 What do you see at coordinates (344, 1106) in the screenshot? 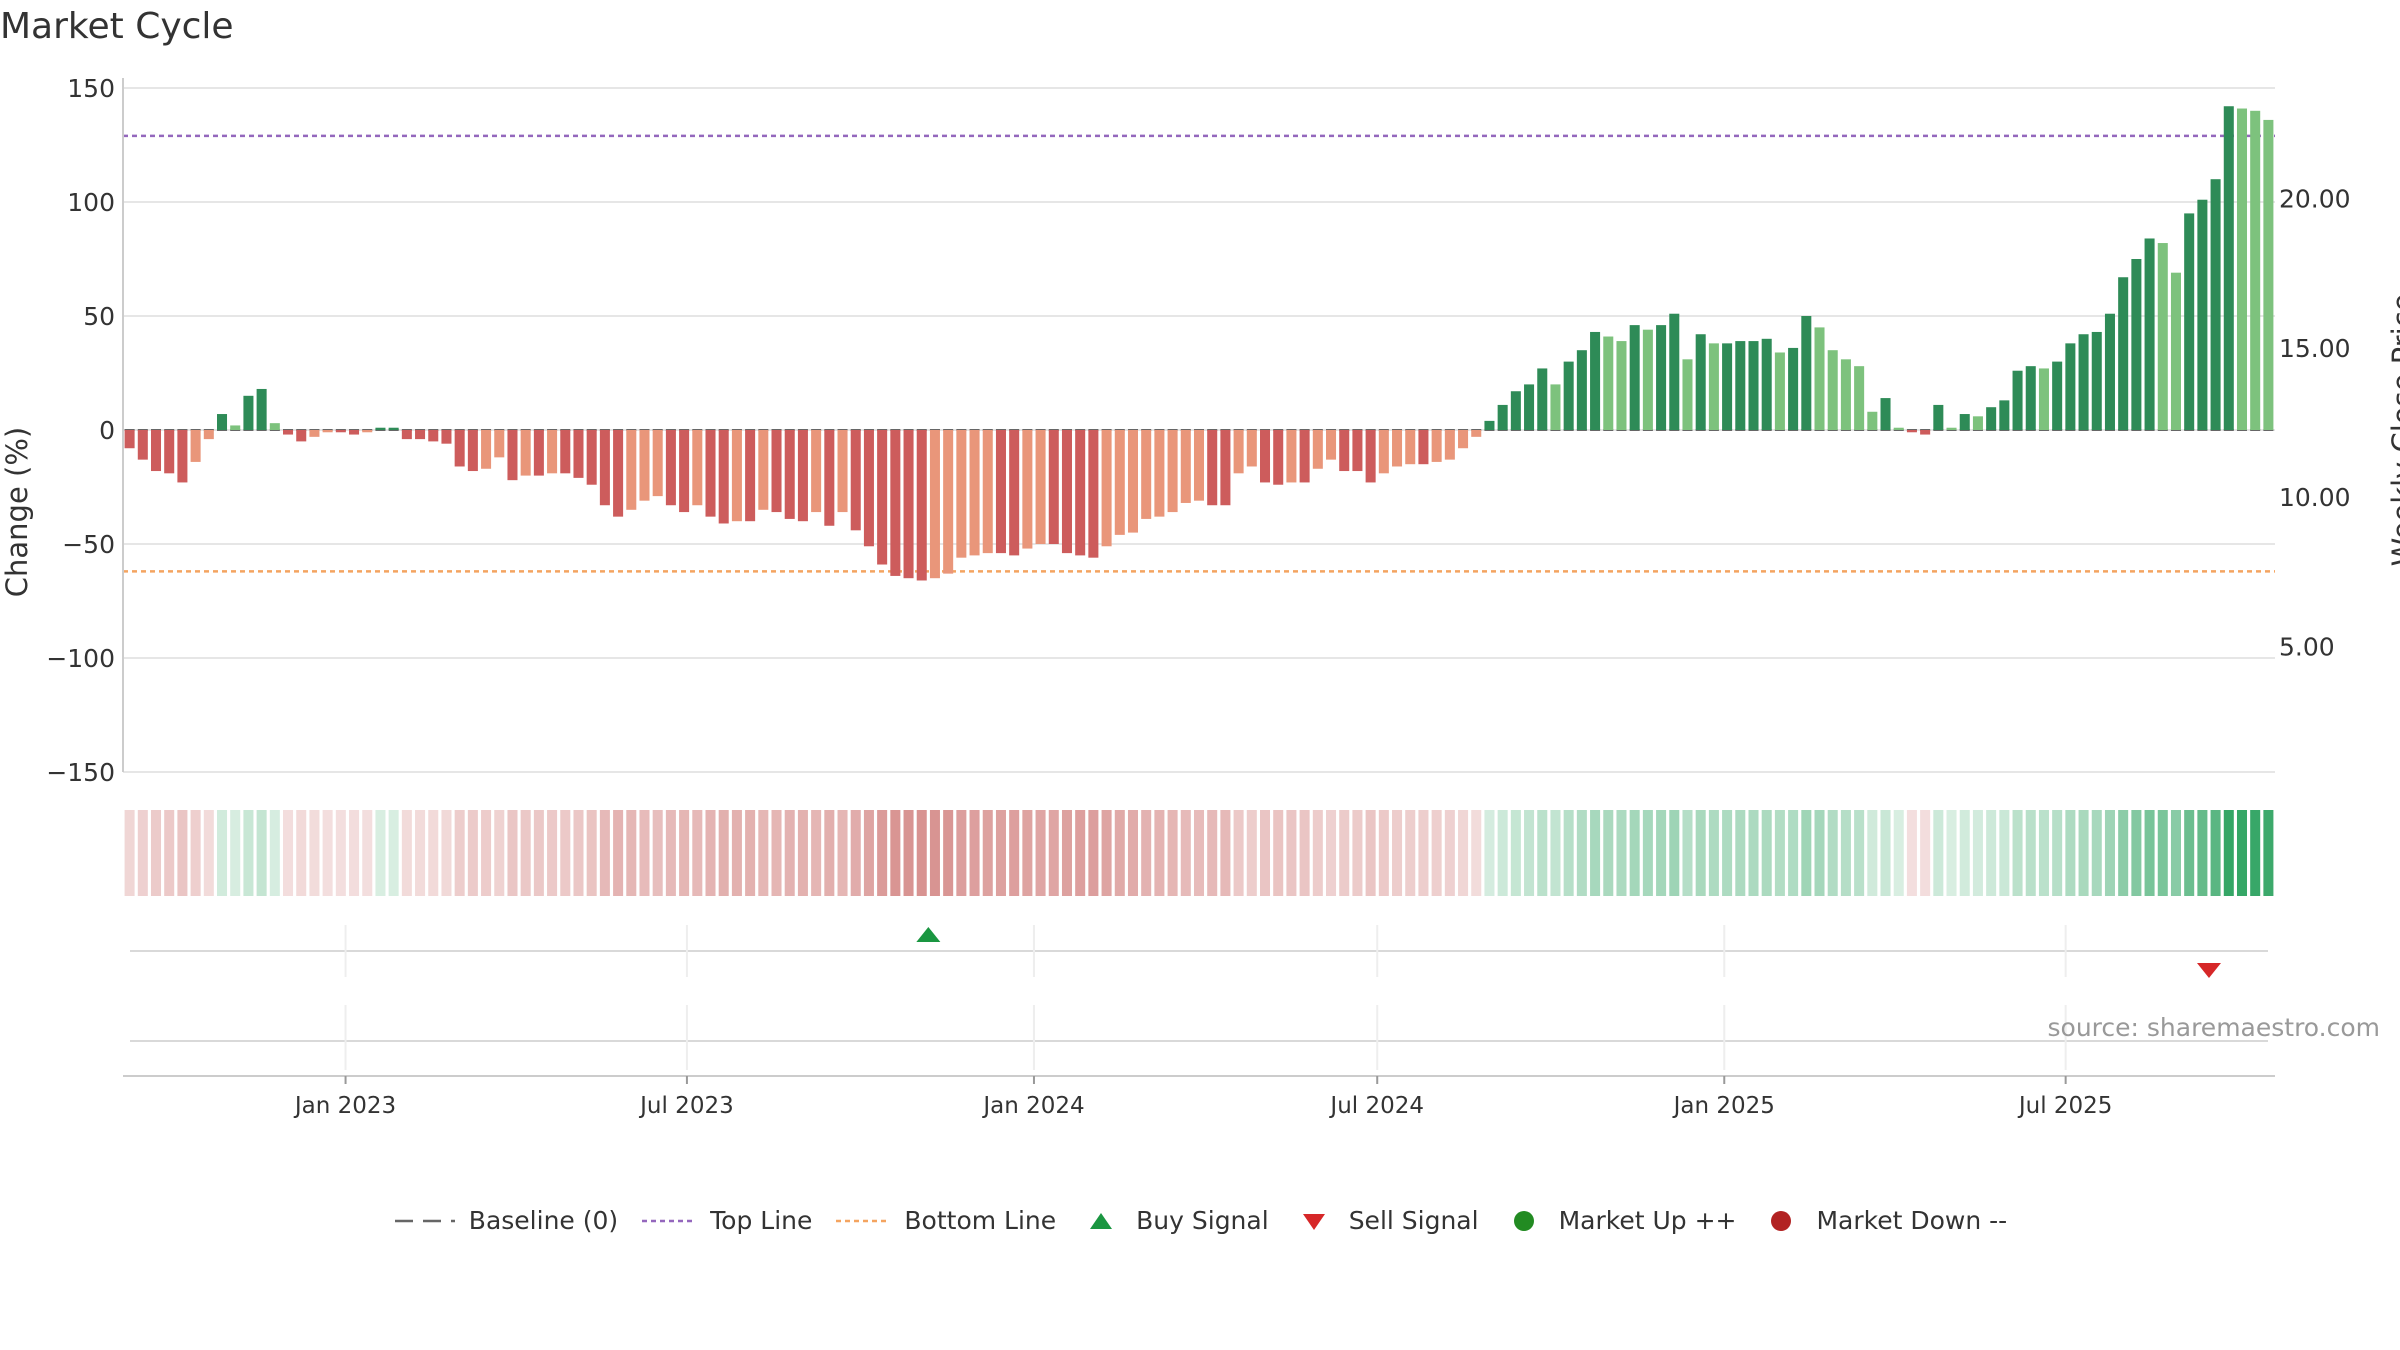
I see `x-tick-label: Jan 2023` at bounding box center [344, 1106].